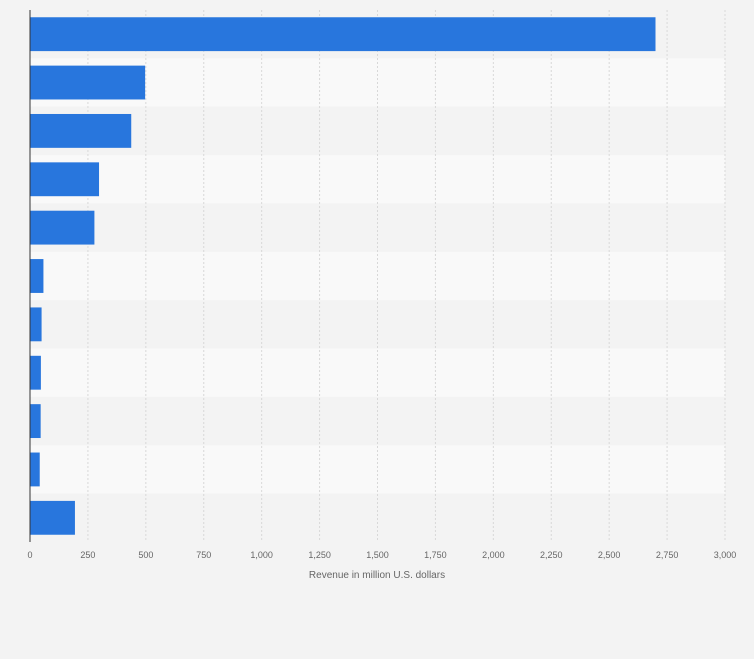 This screenshot has height=659, width=754. Describe the element at coordinates (377, 575) in the screenshot. I see `x-axis-label: Revenue in million U.S. dollars` at that location.